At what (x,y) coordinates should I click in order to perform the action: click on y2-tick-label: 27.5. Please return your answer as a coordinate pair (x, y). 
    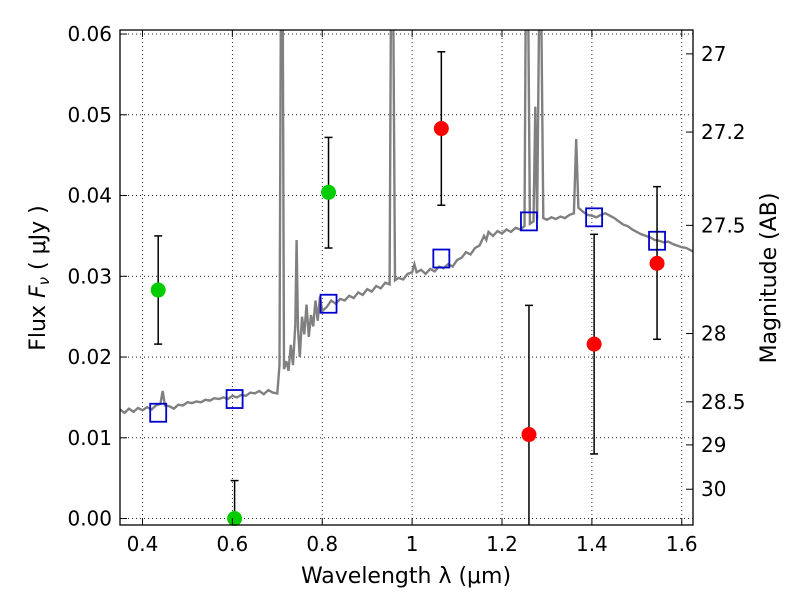
    Looking at the image, I should click on (723, 225).